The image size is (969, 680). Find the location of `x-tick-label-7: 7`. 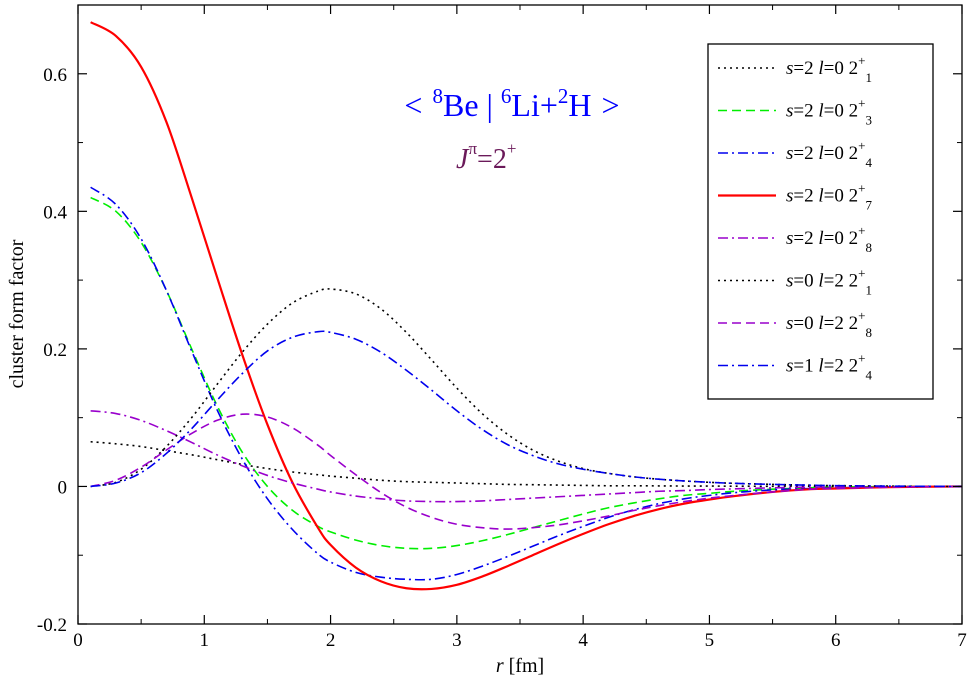

x-tick-label-7: 7 is located at coordinates (962, 640).